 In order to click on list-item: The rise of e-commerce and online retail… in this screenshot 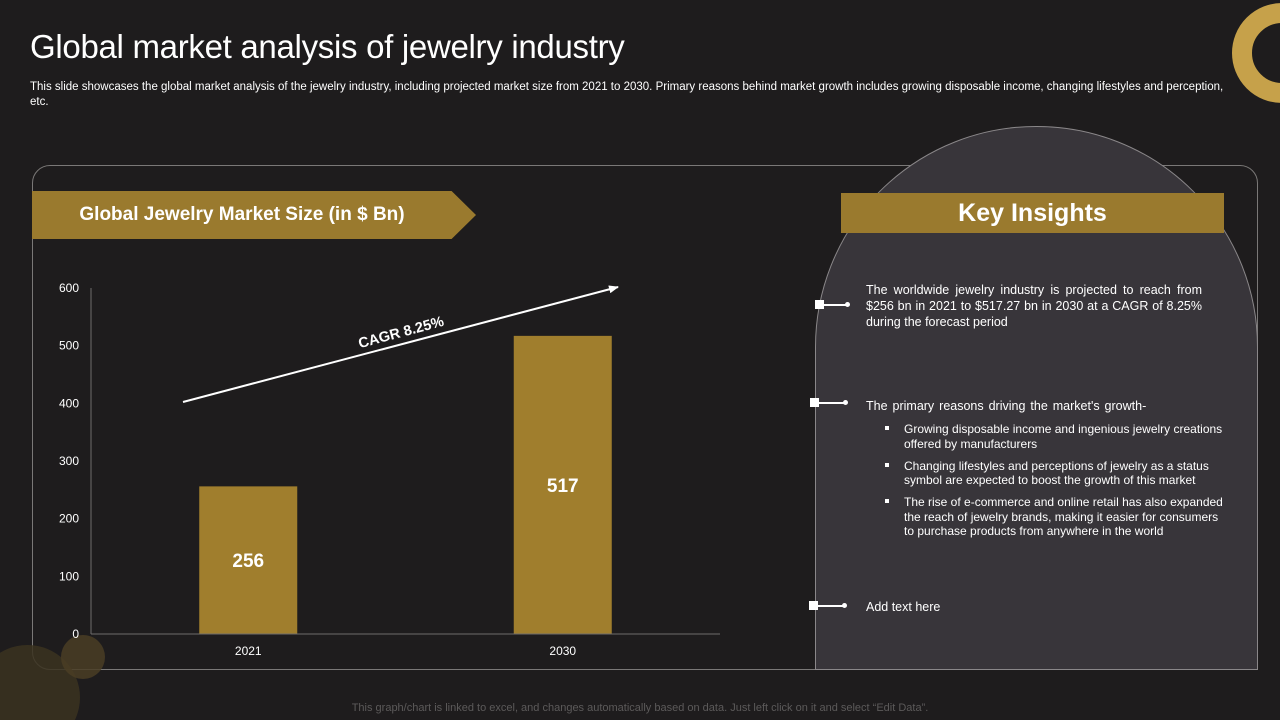, I will do `click(1057, 517)`.